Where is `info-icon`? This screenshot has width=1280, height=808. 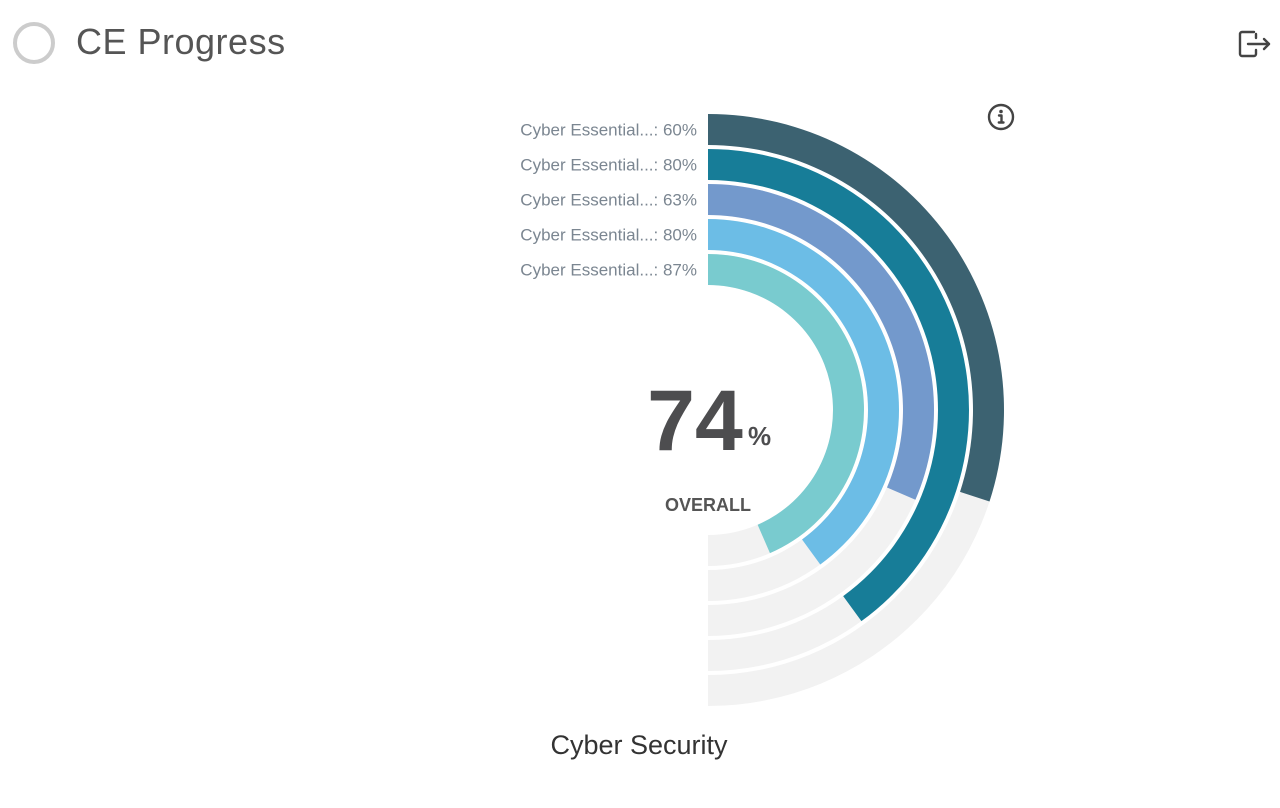
info-icon is located at coordinates (1001, 117).